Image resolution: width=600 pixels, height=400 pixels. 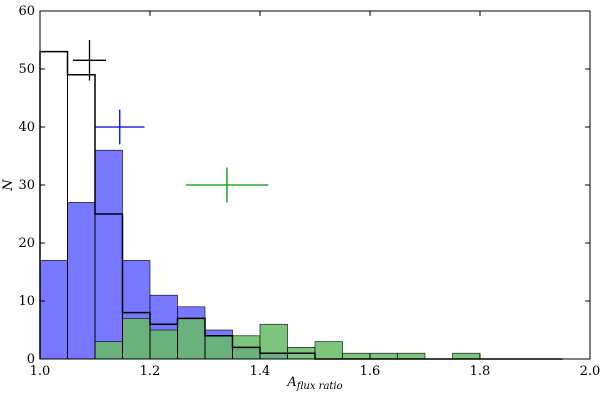 What do you see at coordinates (590, 371) in the screenshot?
I see `x-tick-label: 2.0` at bounding box center [590, 371].